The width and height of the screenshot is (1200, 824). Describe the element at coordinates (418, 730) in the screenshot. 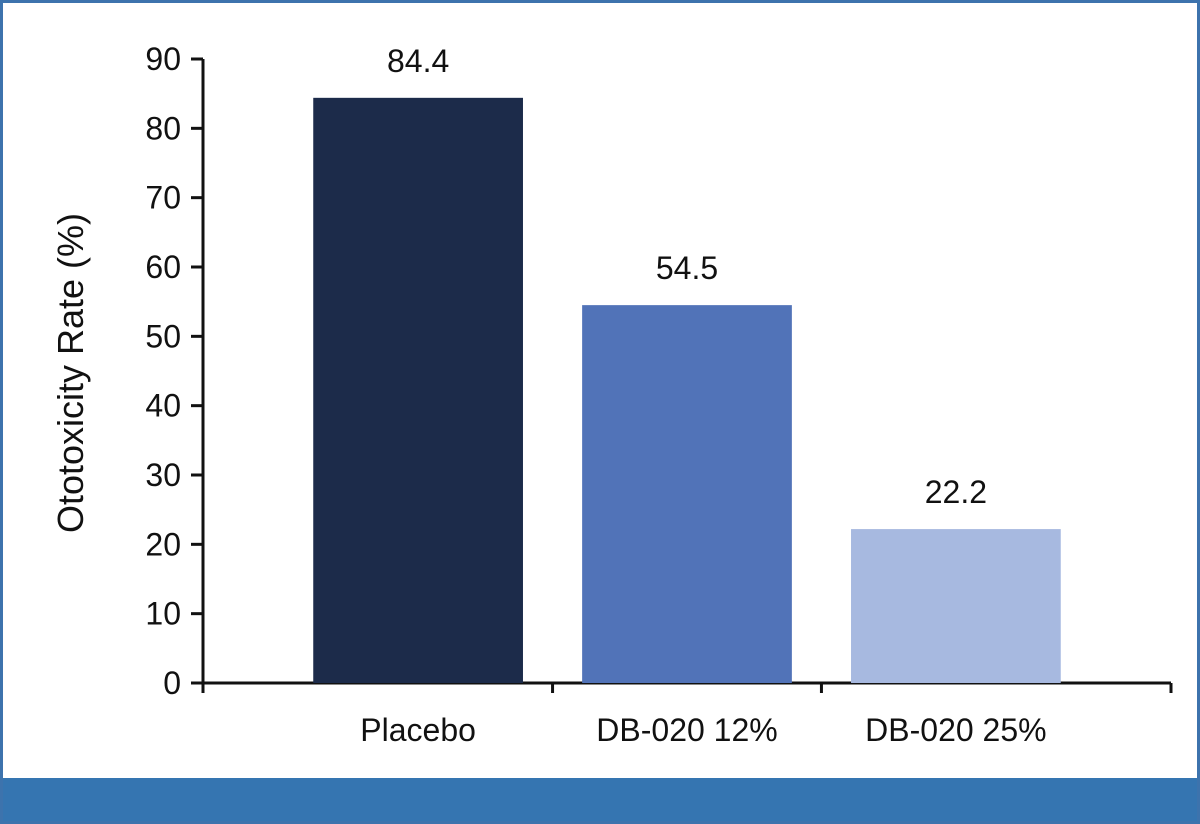

I see `x-category-label: Placebo` at that location.